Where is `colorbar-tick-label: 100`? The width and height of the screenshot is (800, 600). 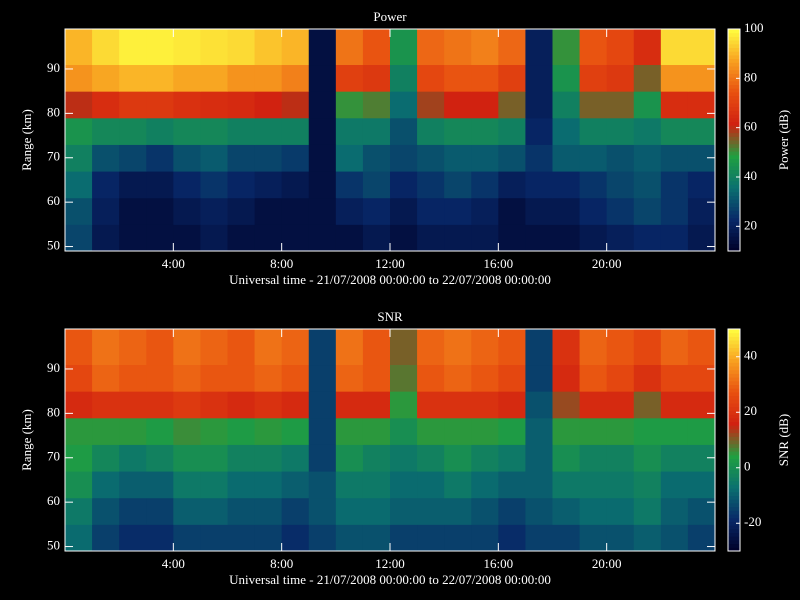
colorbar-tick-label: 100 is located at coordinates (754, 27).